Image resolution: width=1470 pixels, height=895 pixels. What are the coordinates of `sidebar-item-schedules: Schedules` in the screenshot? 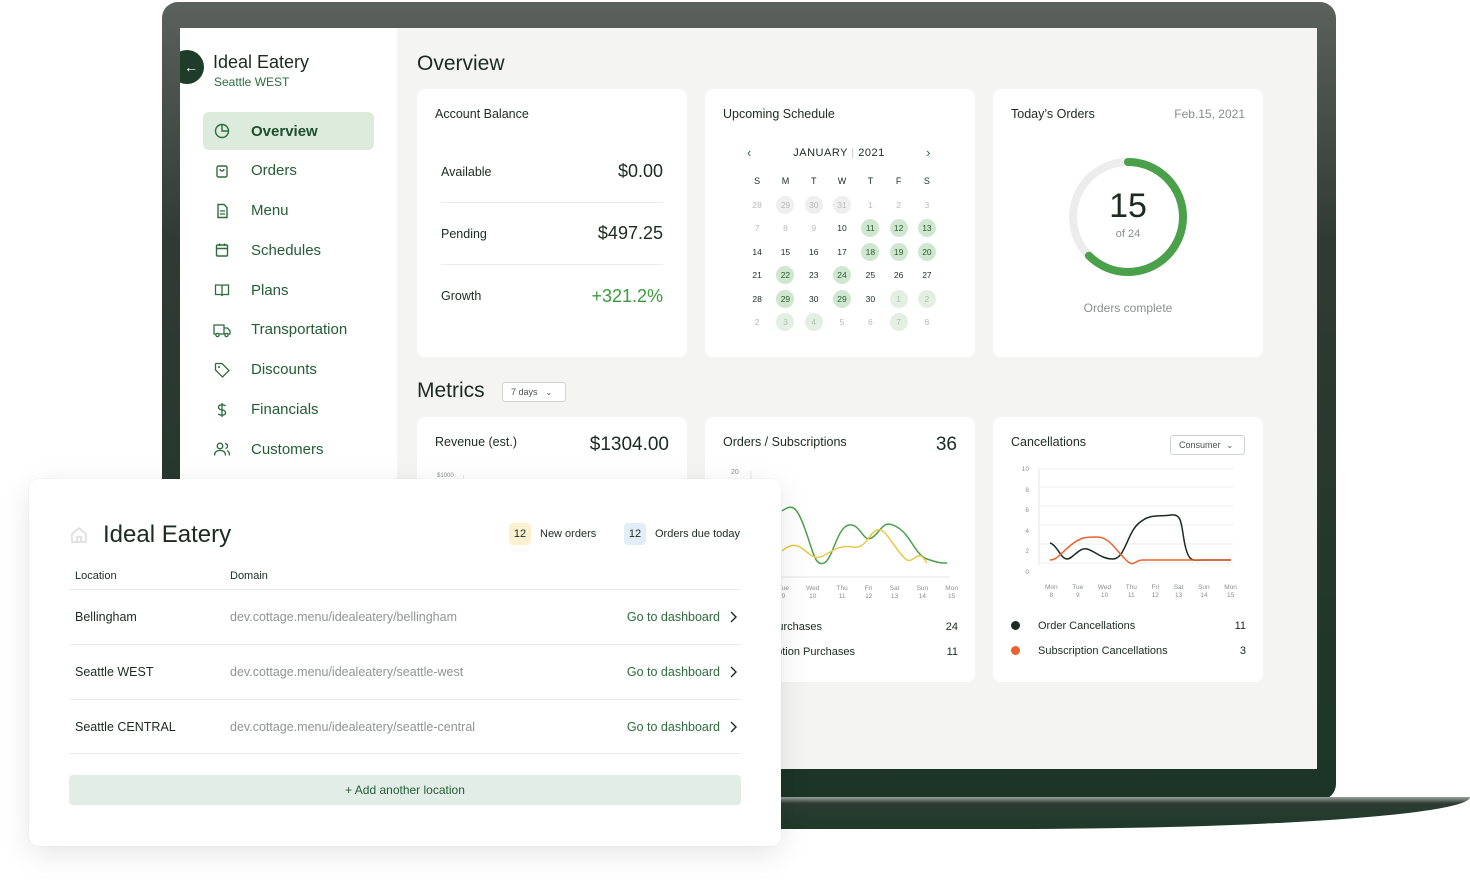 It's located at (288, 250).